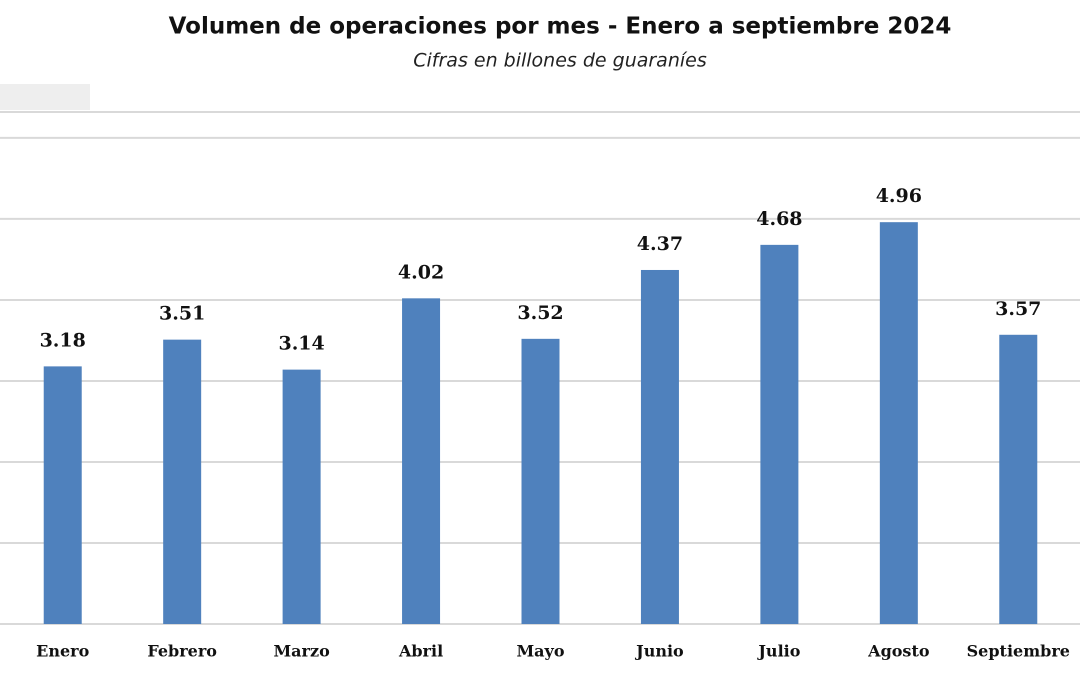  What do you see at coordinates (560, 61) in the screenshot?
I see `chart-subtitle: Cifras en billones de guaraníes` at bounding box center [560, 61].